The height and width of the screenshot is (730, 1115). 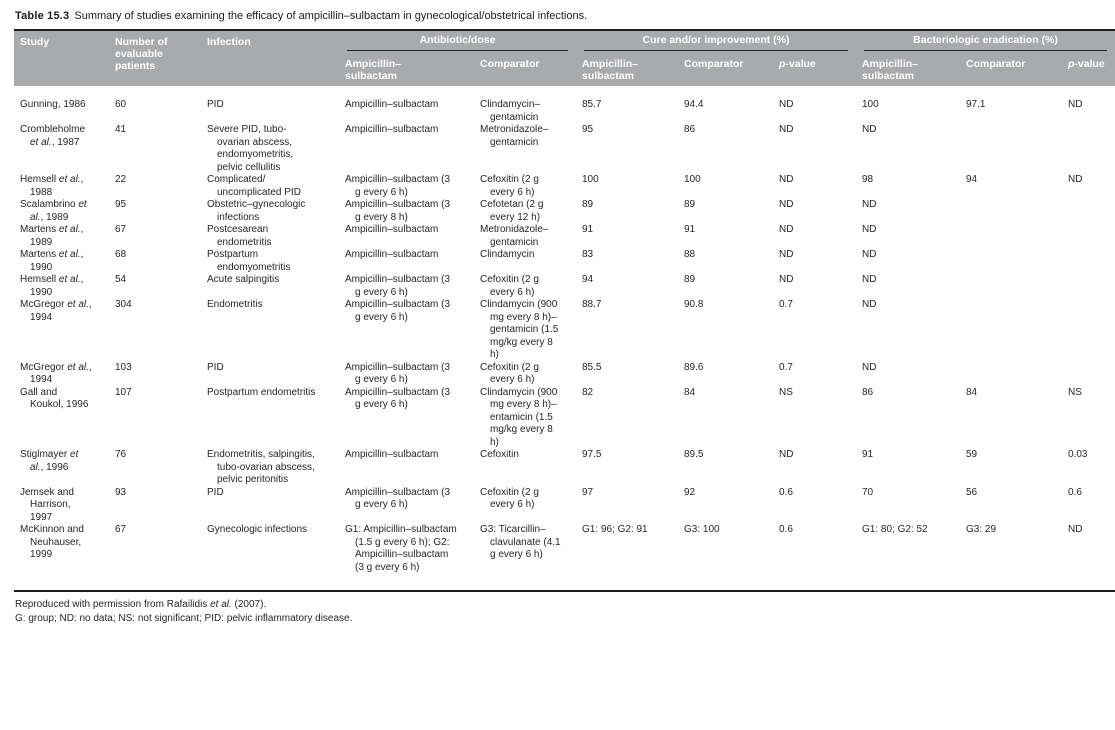 I want to click on cell-cure_comp: G3: 100, so click(x=702, y=529).